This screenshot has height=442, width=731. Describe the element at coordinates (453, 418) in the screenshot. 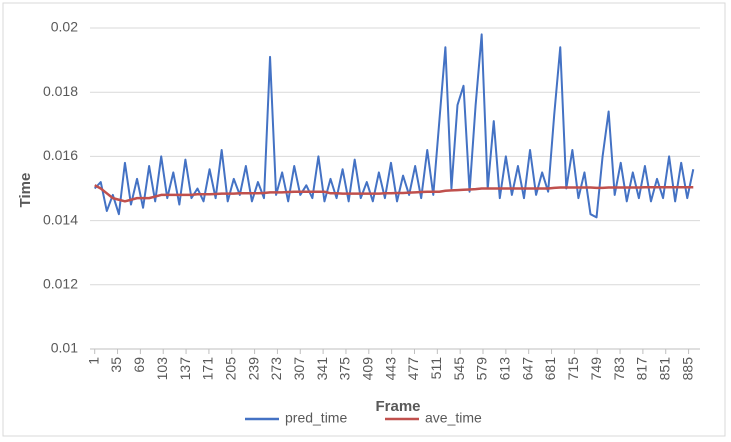

I see `legend-label: ave_time` at that location.